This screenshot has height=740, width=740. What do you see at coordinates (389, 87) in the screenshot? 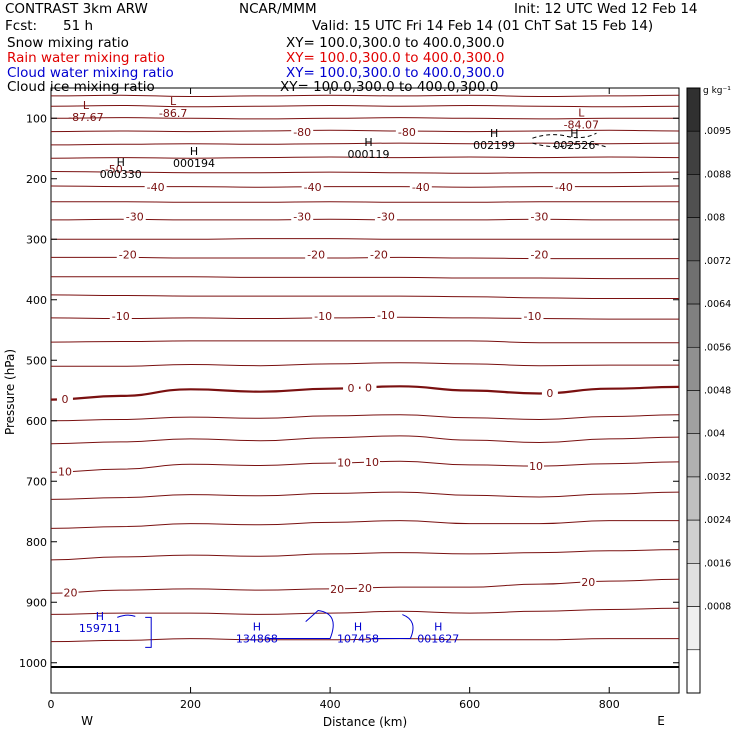
I see `legend-cloudice-xy: XY= 100.0,300.0 to 400.0,300.0` at bounding box center [389, 87].